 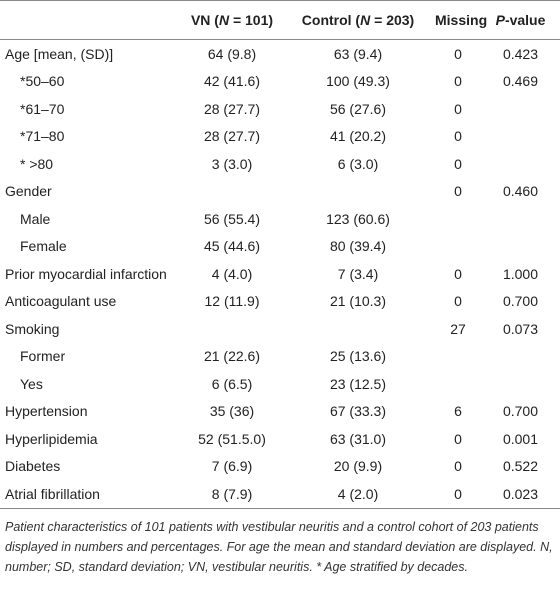 I want to click on cell: 123 (60.6), so click(x=358, y=218).